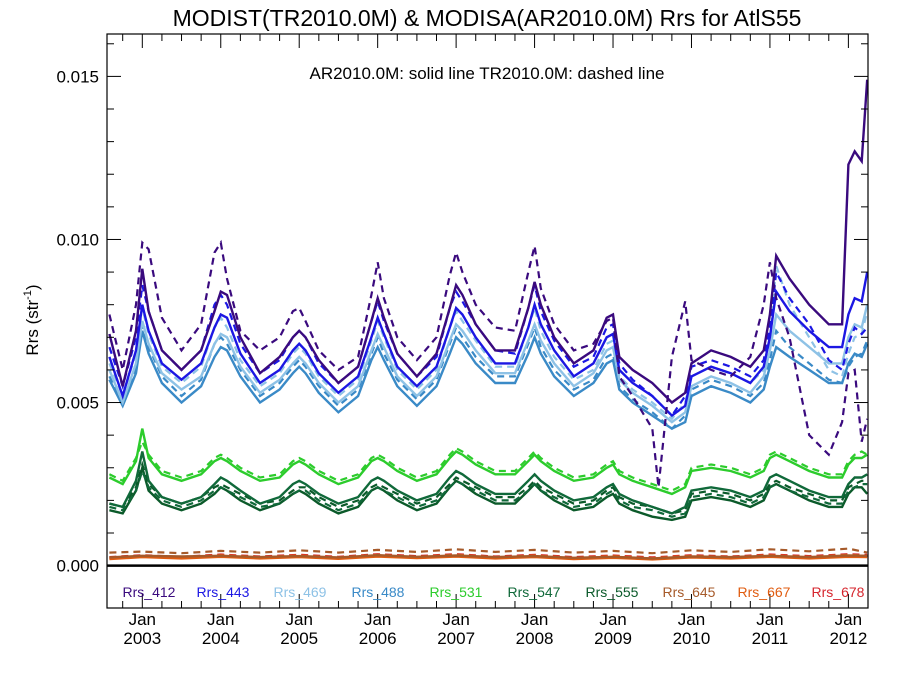  I want to click on legend-item-rrs-555: Rrs_555, so click(612, 592).